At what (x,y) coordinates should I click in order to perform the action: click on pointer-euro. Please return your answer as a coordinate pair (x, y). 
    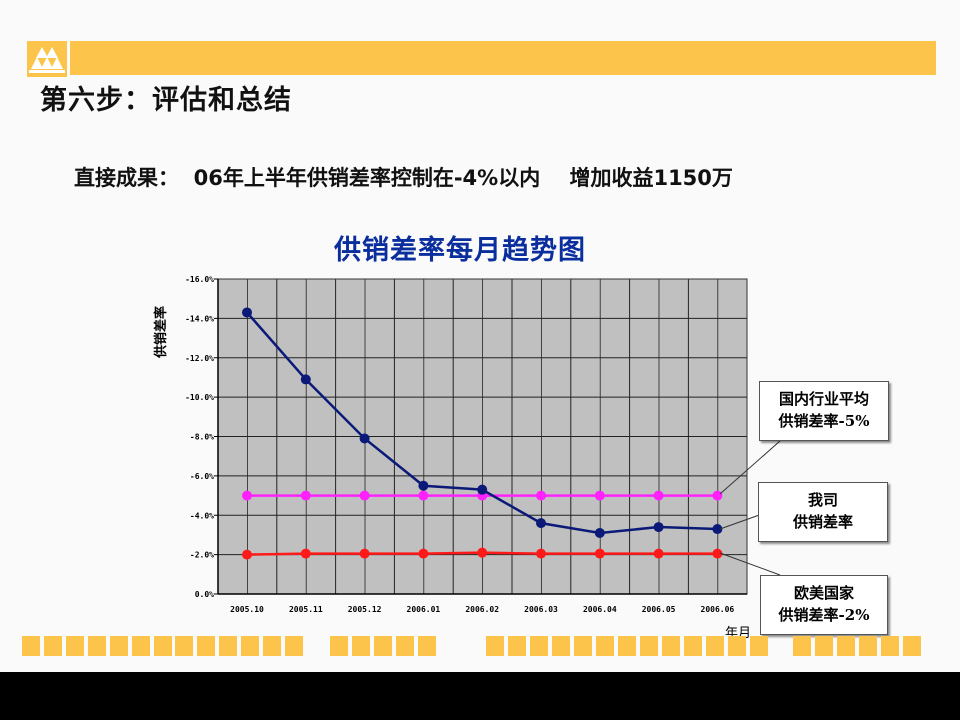
    Looking at the image, I should click on (750, 564).